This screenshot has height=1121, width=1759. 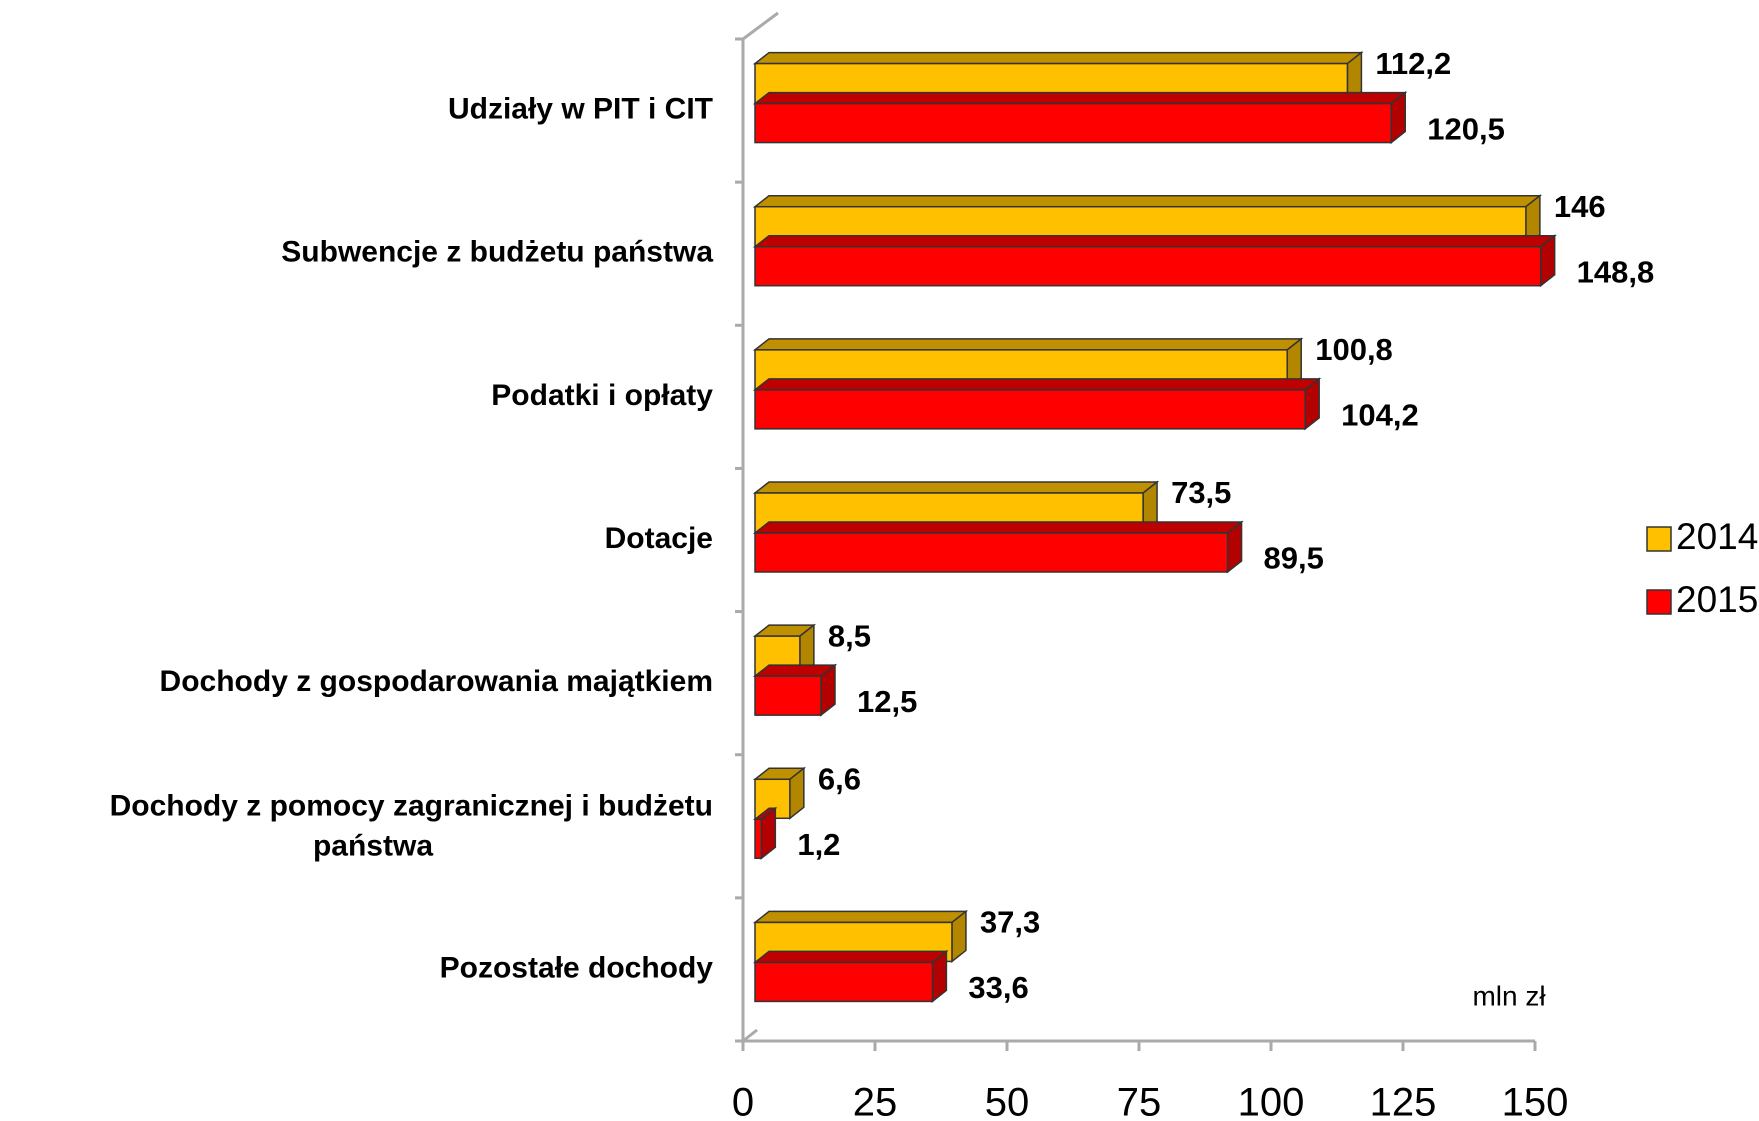 I want to click on value-label: 1,2, so click(x=818, y=844).